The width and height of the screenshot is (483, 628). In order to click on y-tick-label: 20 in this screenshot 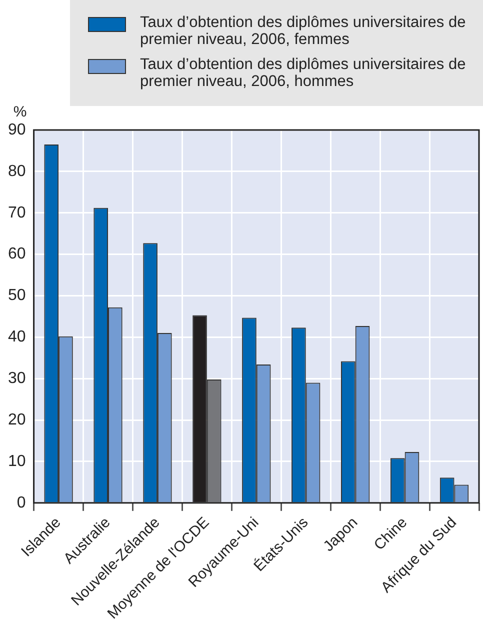, I will do `click(17, 419)`.